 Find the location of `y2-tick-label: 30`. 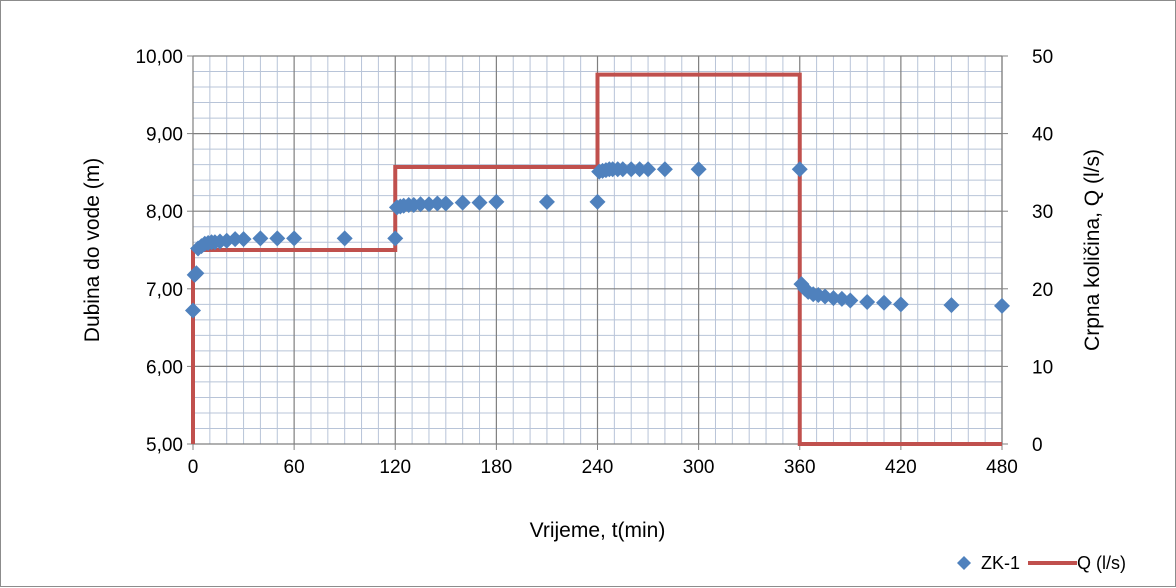

y2-tick-label: 30 is located at coordinates (1042, 212).